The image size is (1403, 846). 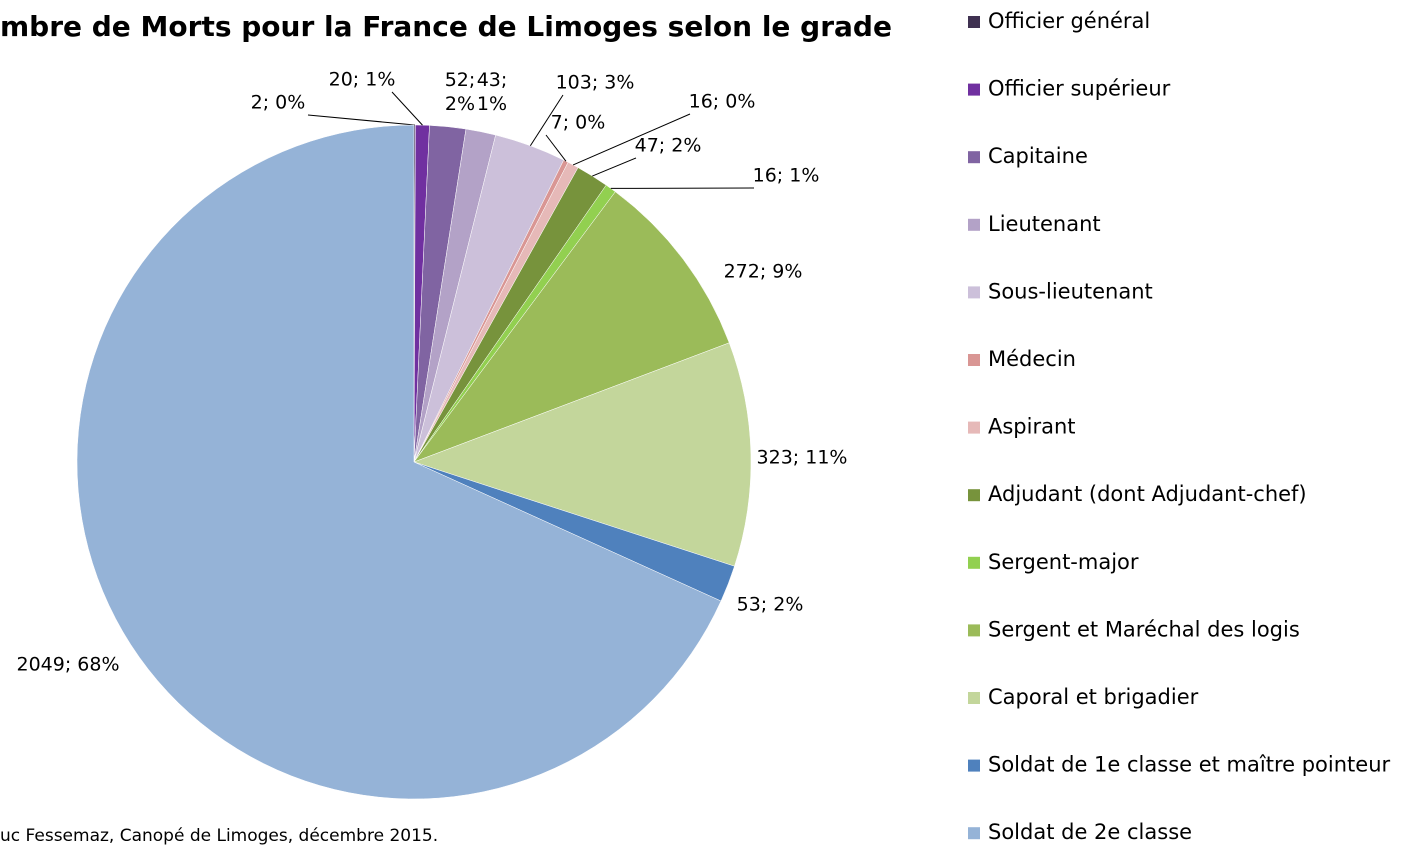 What do you see at coordinates (460, 80) in the screenshot?
I see `data-label-part: 52;` at bounding box center [460, 80].